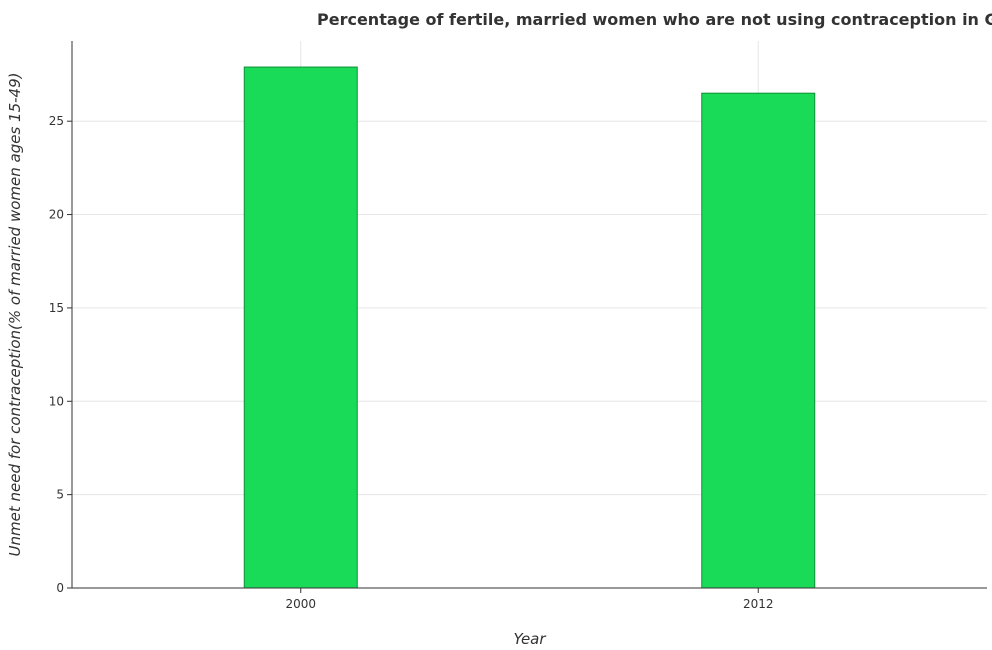 The height and width of the screenshot is (650, 992). I want to click on y-tick-label: 20, so click(56, 215).